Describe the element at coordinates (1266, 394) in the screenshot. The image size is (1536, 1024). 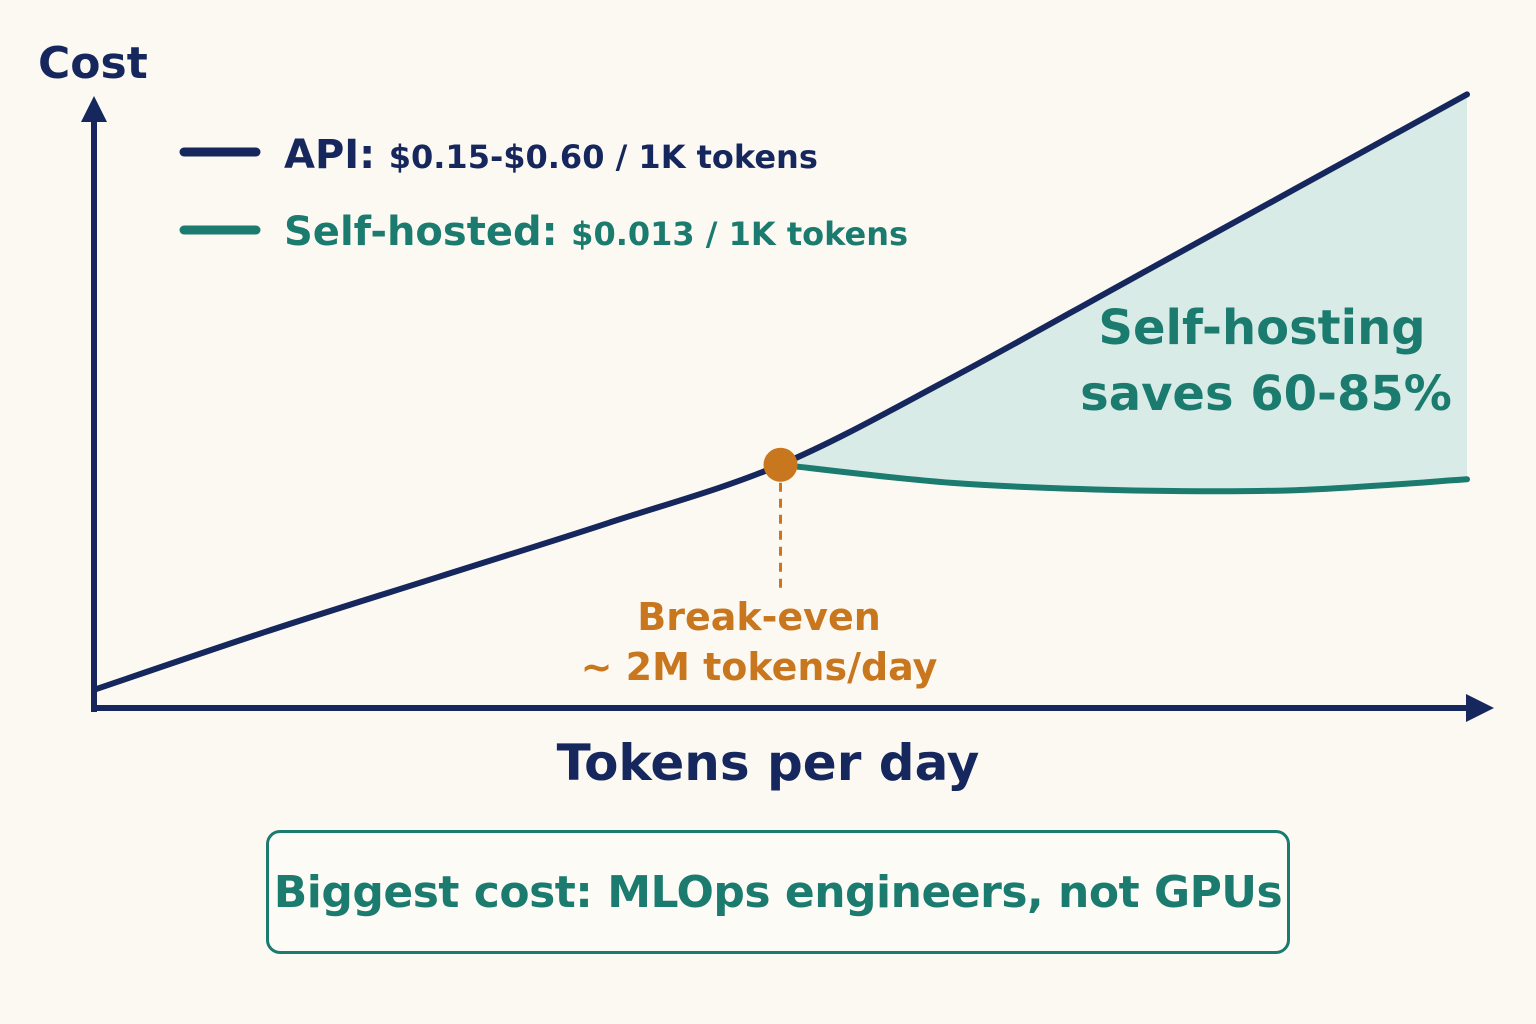
I see `savings-label-line2: saves 60-85%` at that location.